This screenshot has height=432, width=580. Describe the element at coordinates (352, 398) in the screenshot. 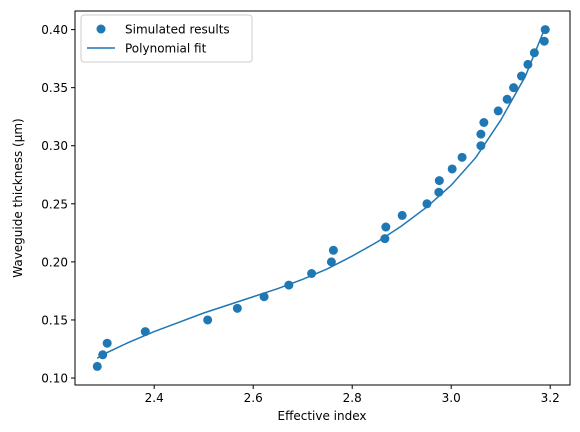

I see `x-tick-label: 2.8` at that location.